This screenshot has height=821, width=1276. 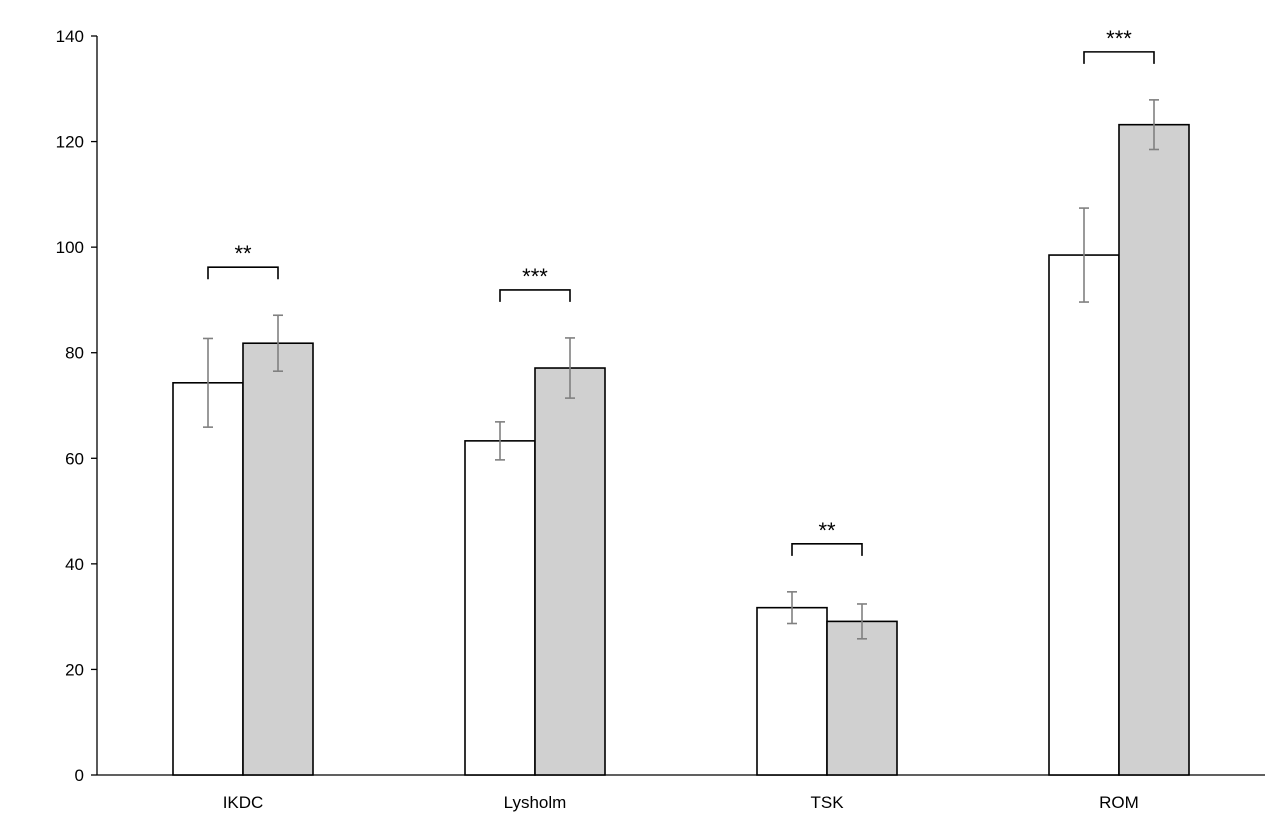 I want to click on y-tick-label: 100, so click(x=70, y=247).